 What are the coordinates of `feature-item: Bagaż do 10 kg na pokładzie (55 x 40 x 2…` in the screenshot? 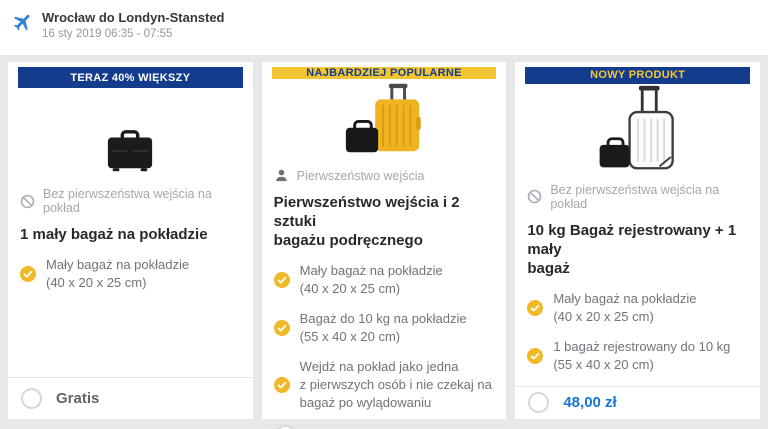 It's located at (384, 328).